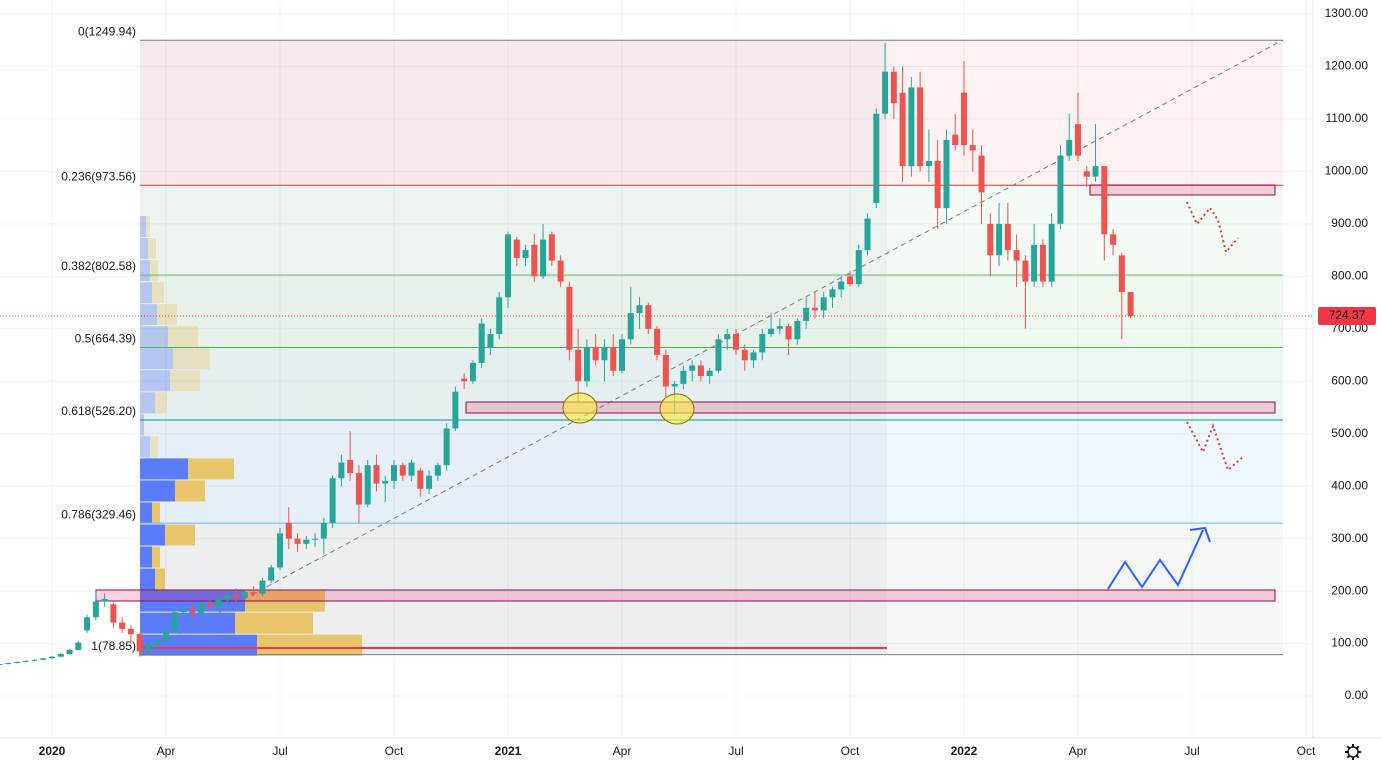 The width and height of the screenshot is (1382, 765). What do you see at coordinates (1200, 534) in the screenshot?
I see `arrow-head` at bounding box center [1200, 534].